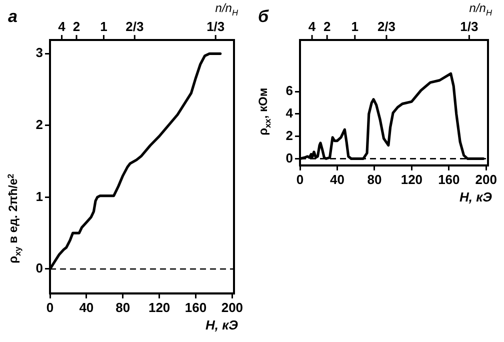  I want to click on chart-title: б, so click(263, 16).